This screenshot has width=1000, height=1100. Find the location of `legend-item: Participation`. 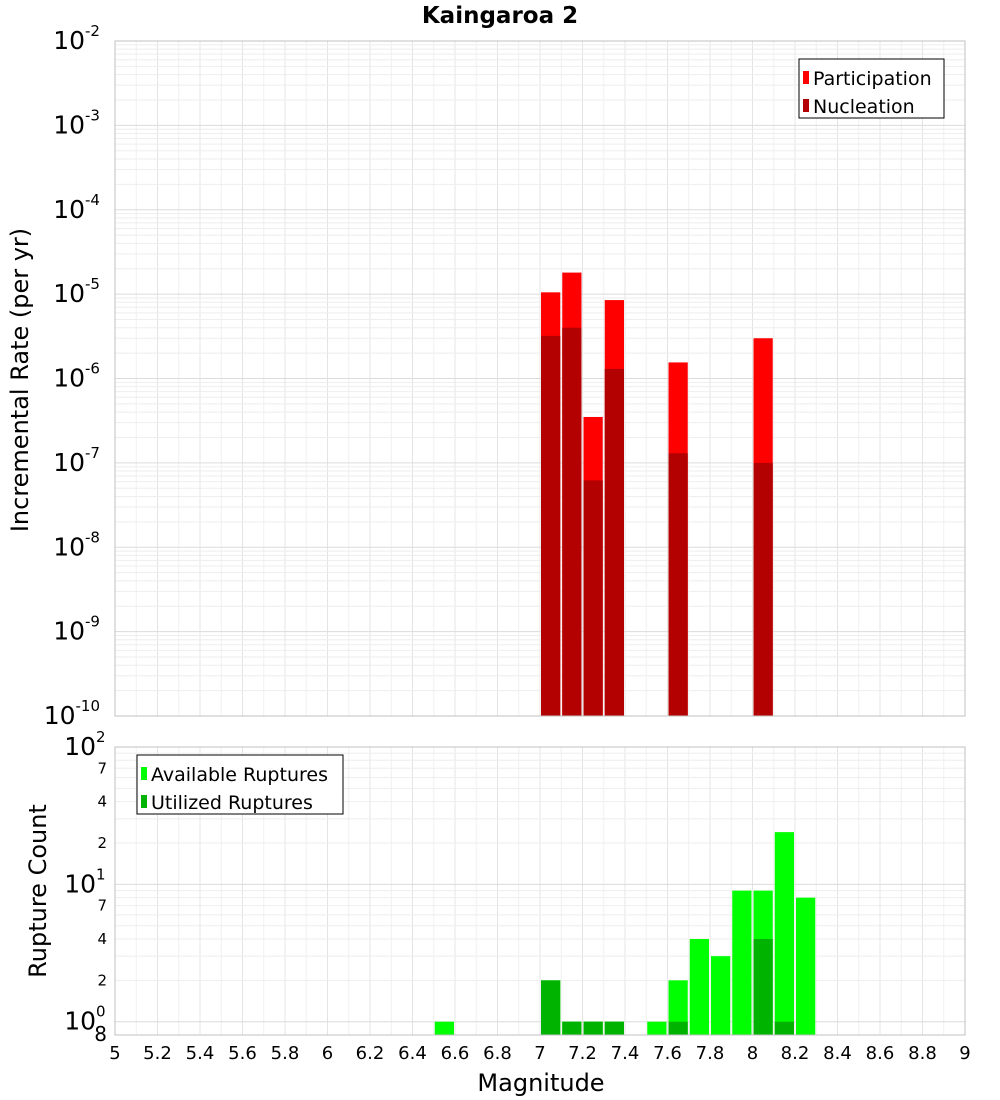

legend-item: Participation is located at coordinates (867, 79).